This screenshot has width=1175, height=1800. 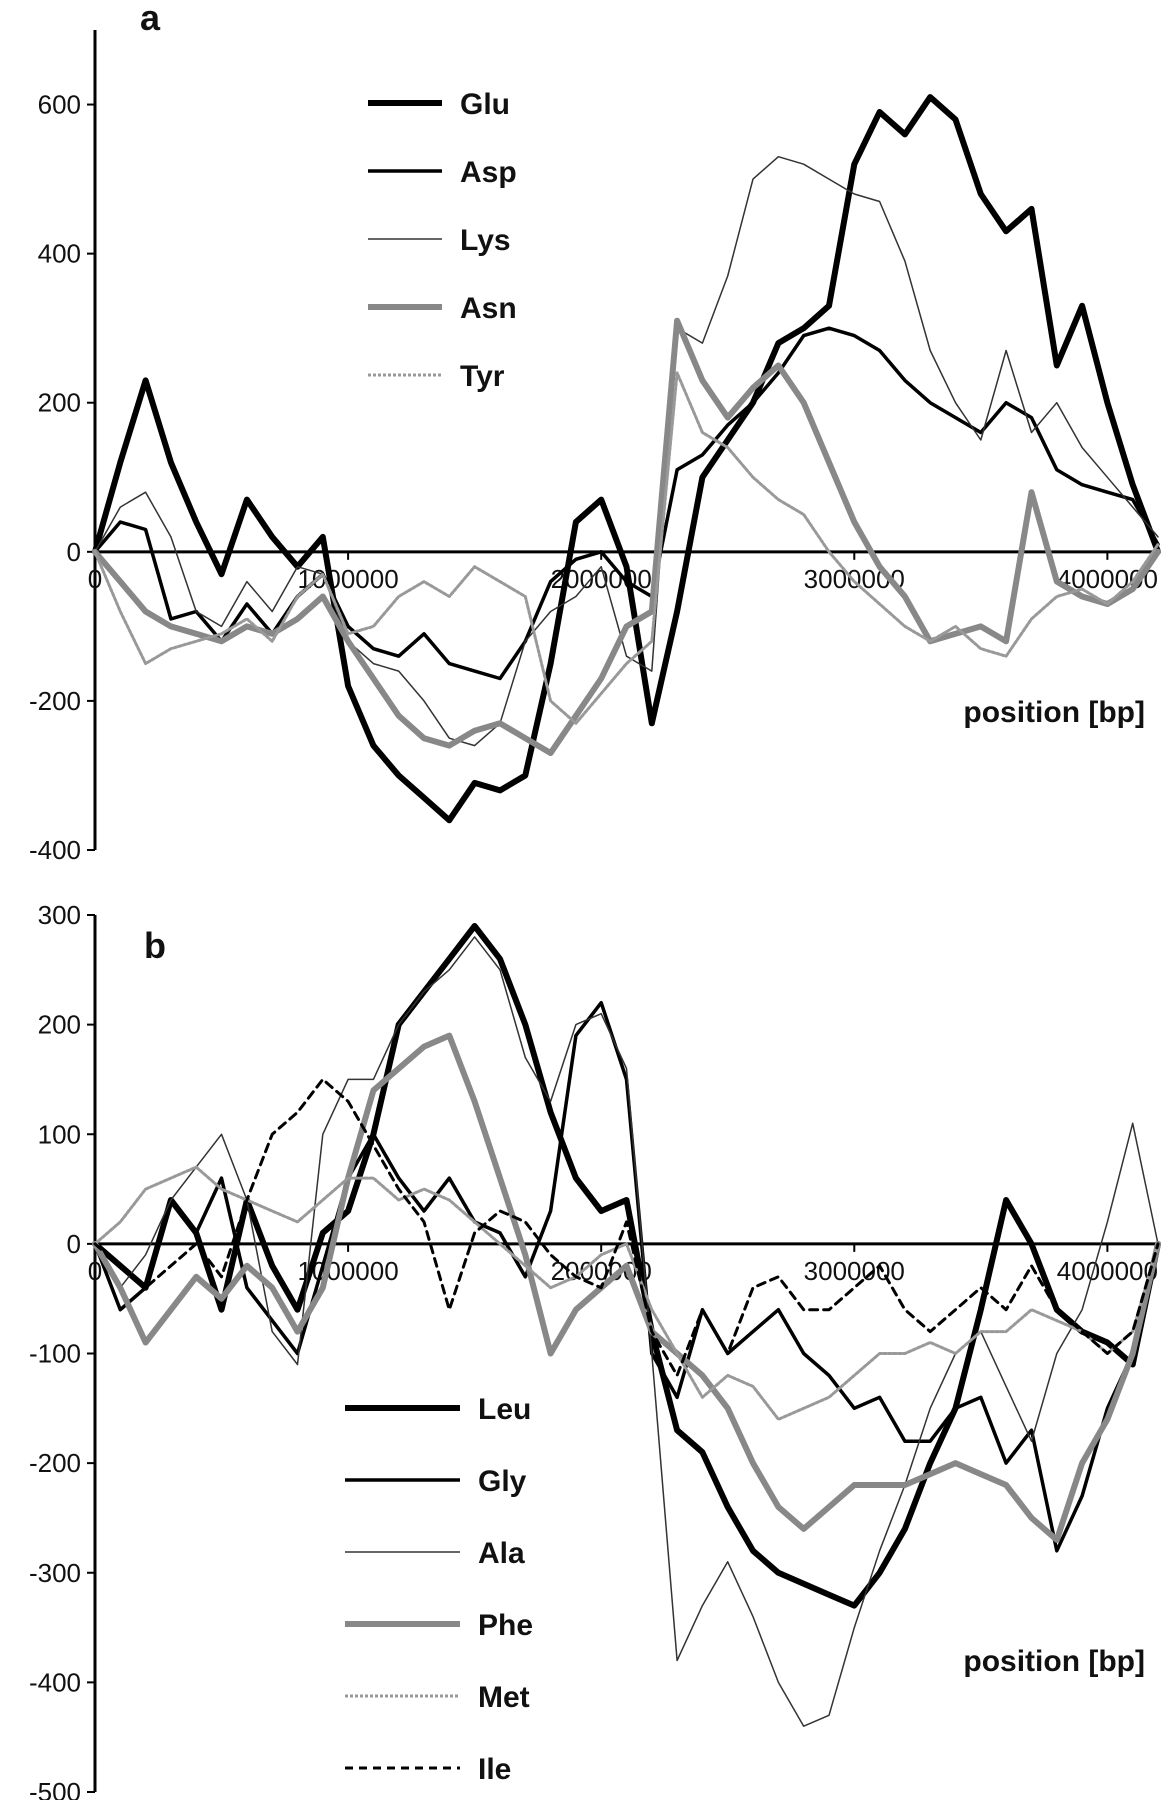 I want to click on y-tick-label: -300, so click(x=55, y=1573).